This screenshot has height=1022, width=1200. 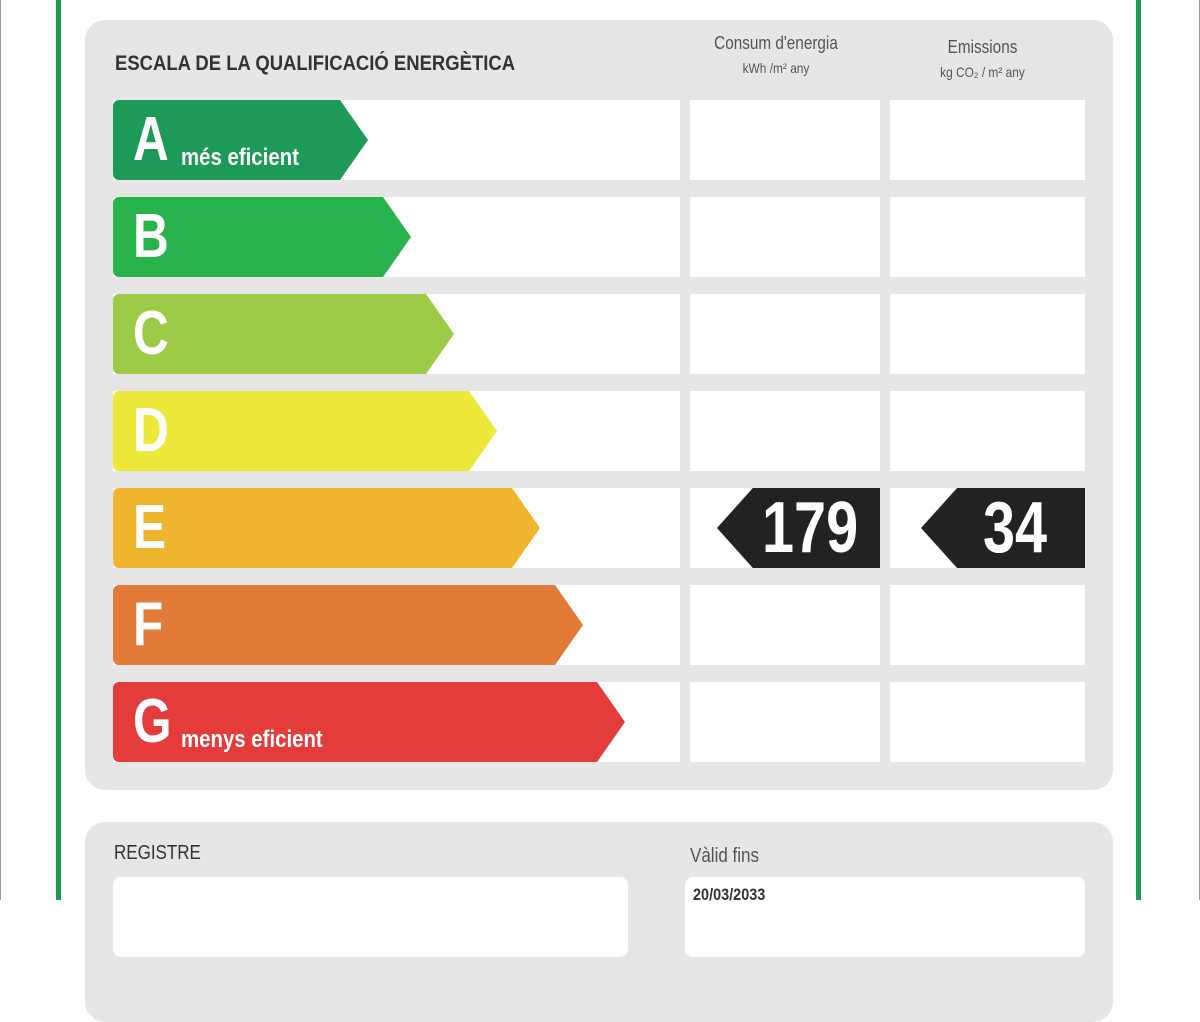 I want to click on emissions-unit: kg CO₂ / m² any, so click(x=982, y=72).